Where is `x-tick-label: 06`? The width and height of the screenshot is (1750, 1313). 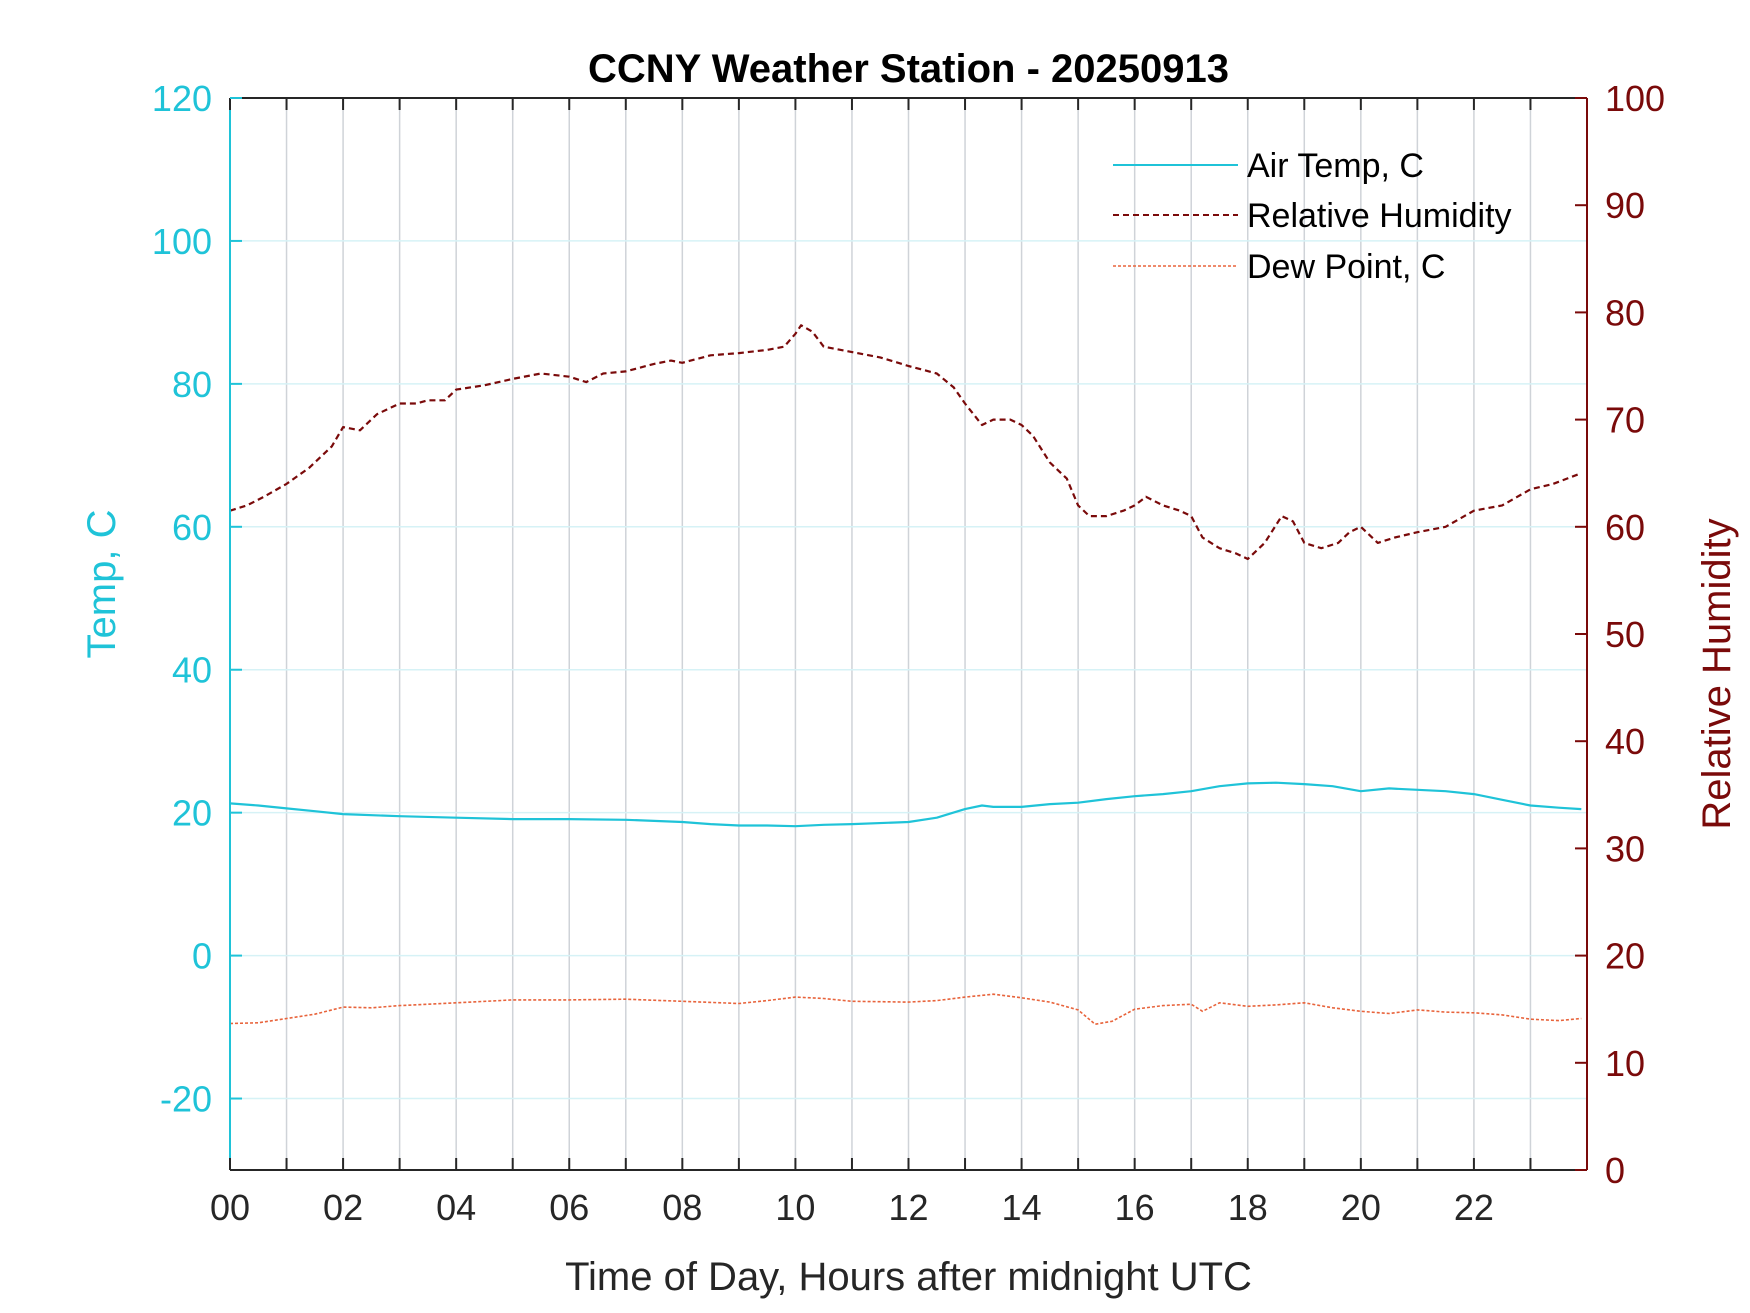 x-tick-label: 06 is located at coordinates (569, 1207).